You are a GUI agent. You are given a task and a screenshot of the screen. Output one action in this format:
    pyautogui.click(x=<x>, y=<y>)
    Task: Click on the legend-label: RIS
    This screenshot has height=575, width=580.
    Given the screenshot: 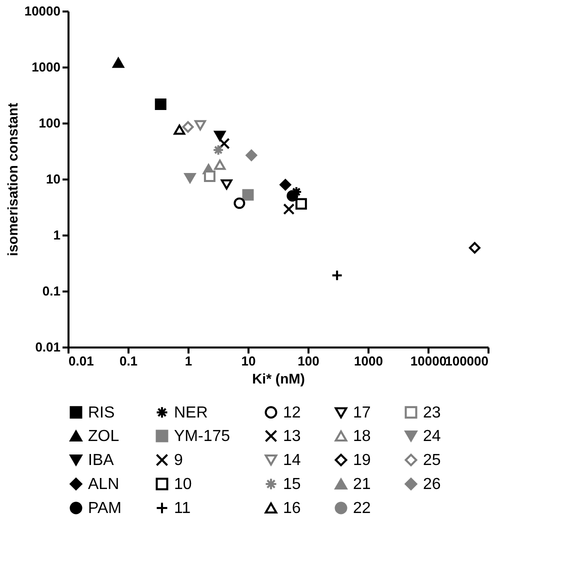 What is the action you would take?
    pyautogui.click(x=101, y=413)
    